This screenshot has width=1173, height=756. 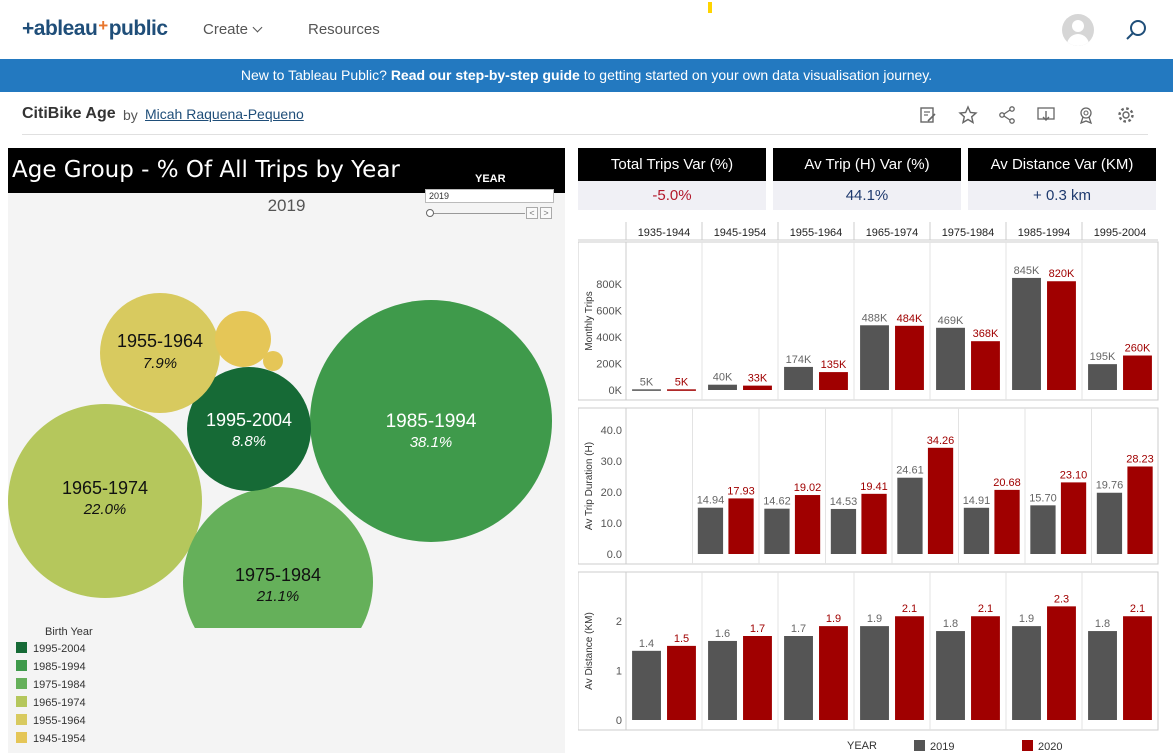 What do you see at coordinates (51, 721) in the screenshot?
I see `legend-item: 1955-1964` at bounding box center [51, 721].